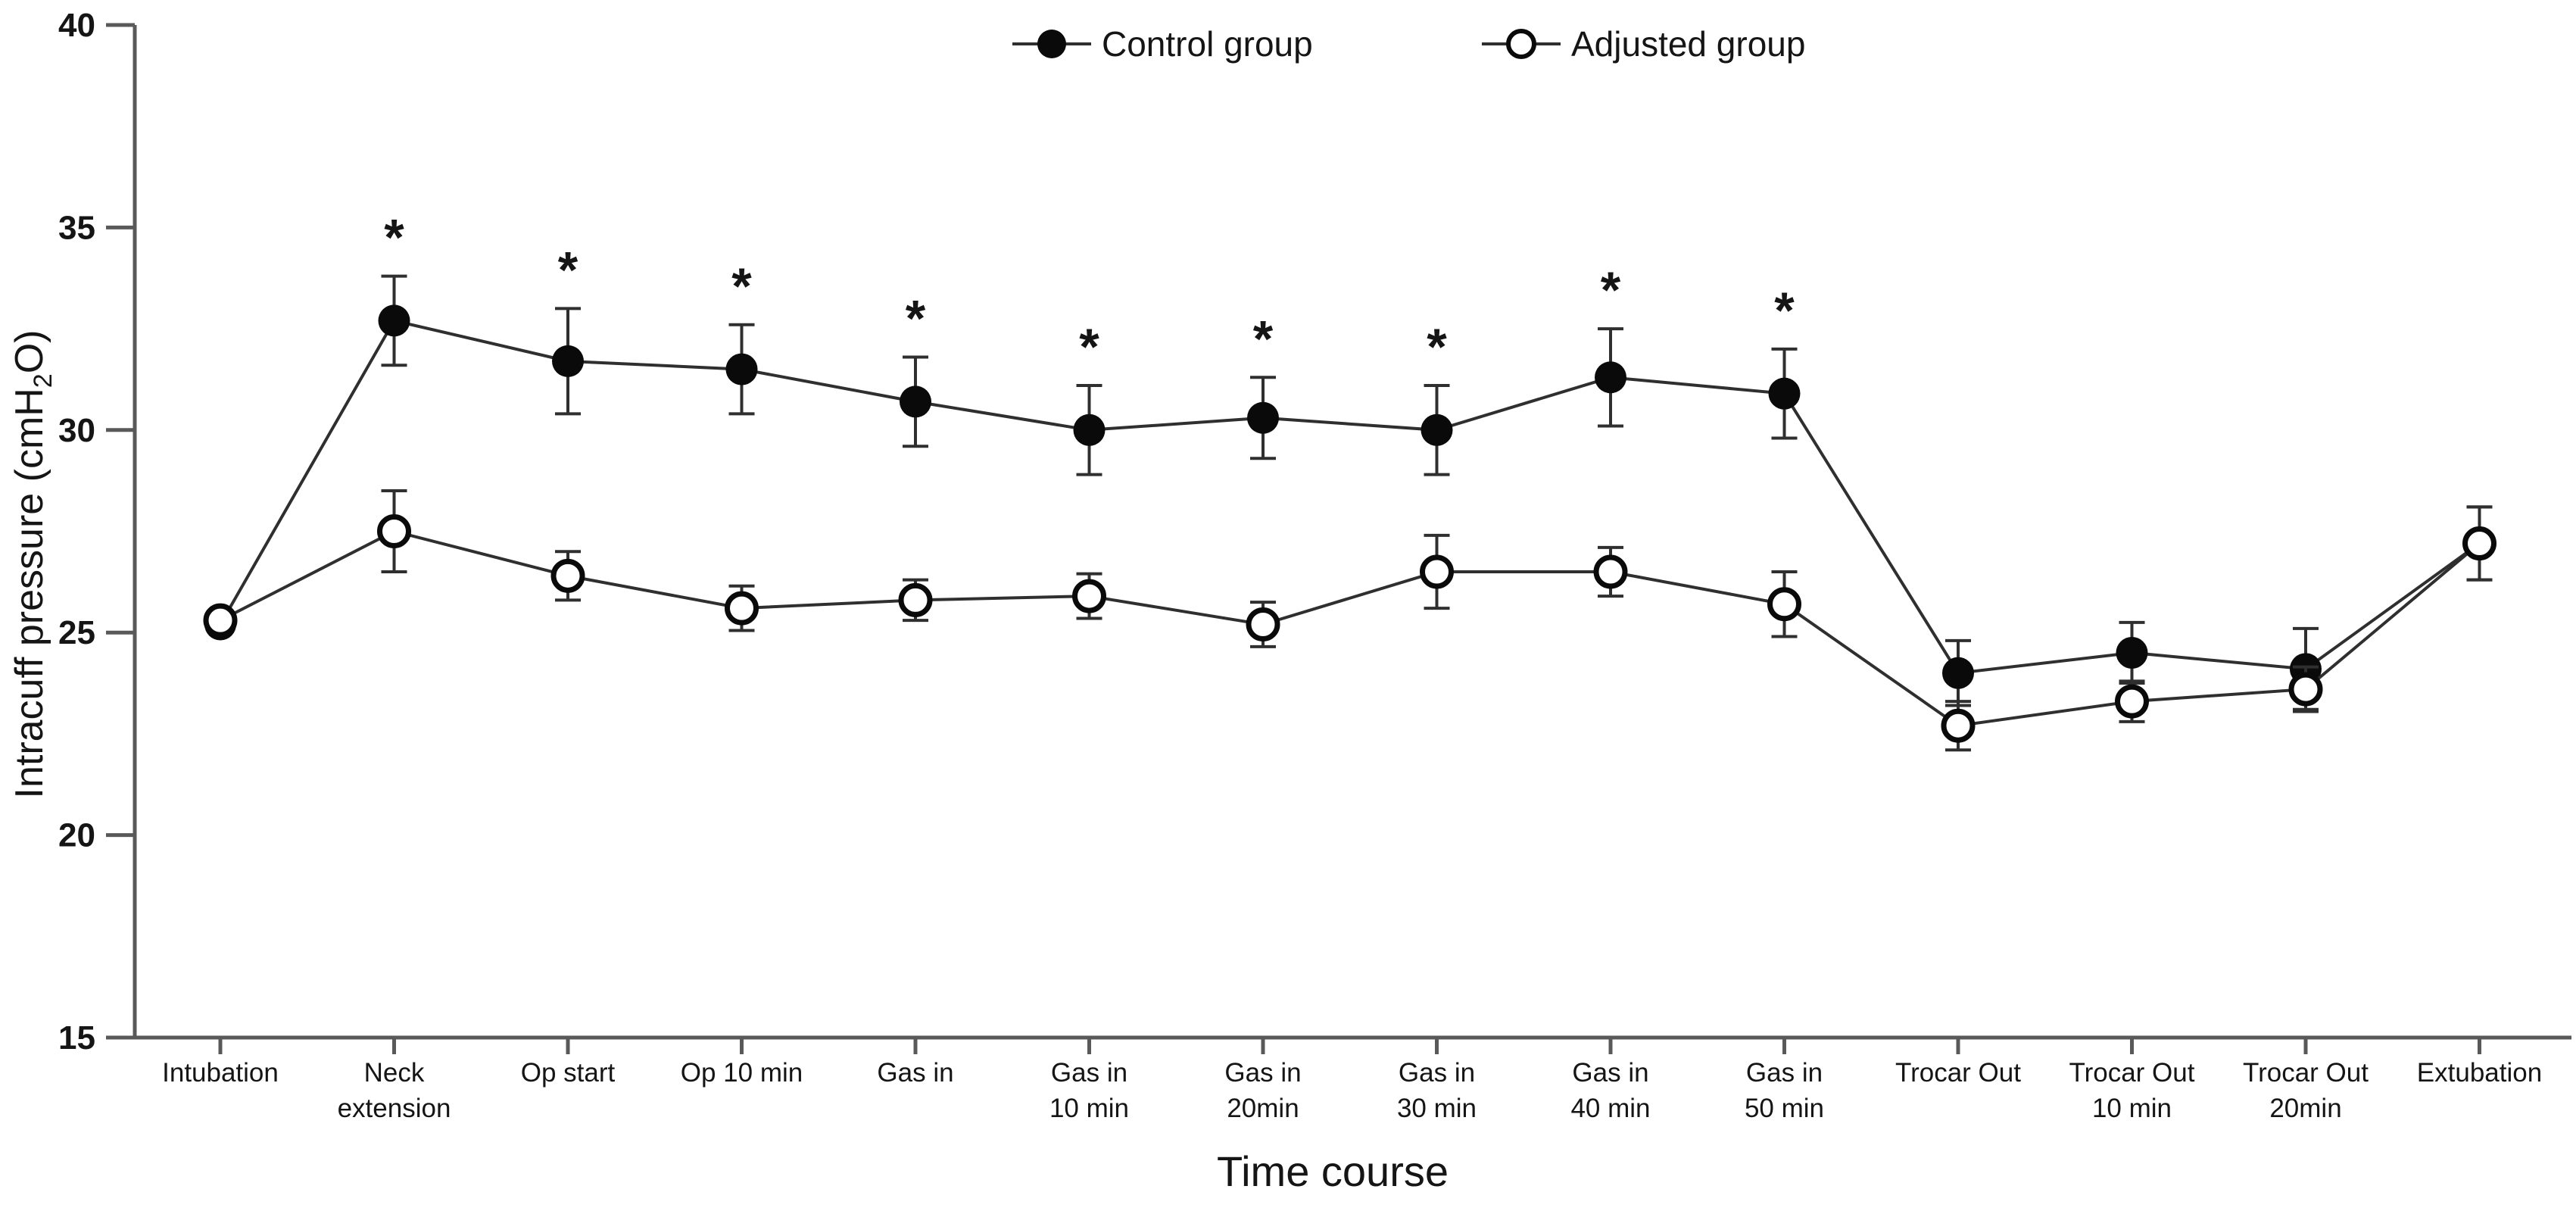  Describe the element at coordinates (2479, 1073) in the screenshot. I see `x-category-label: Extubation` at that location.